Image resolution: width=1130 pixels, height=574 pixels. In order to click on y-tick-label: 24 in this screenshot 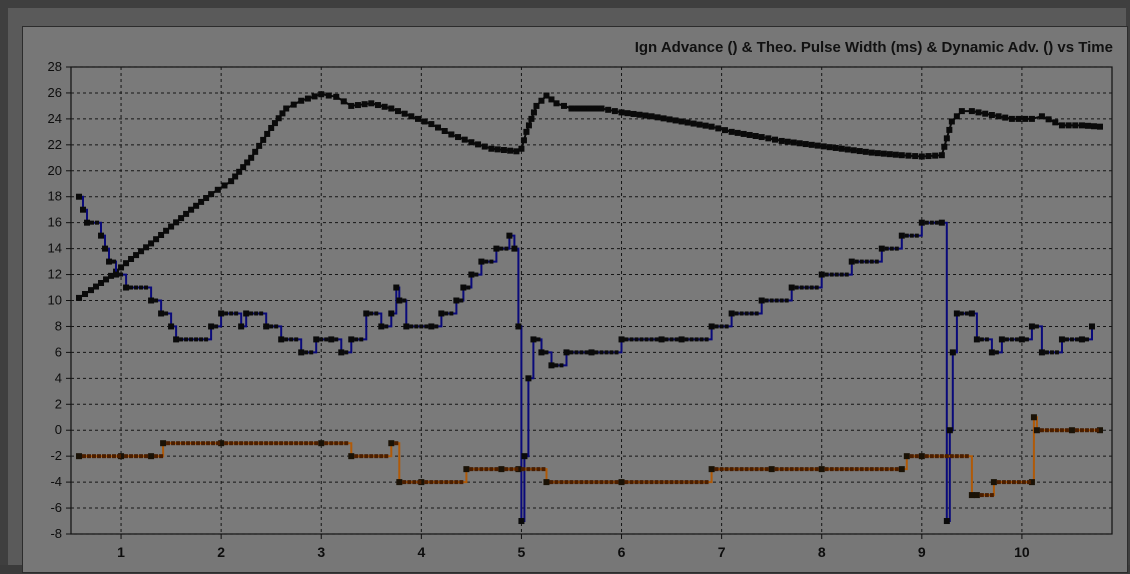, I will do `click(55, 118)`.